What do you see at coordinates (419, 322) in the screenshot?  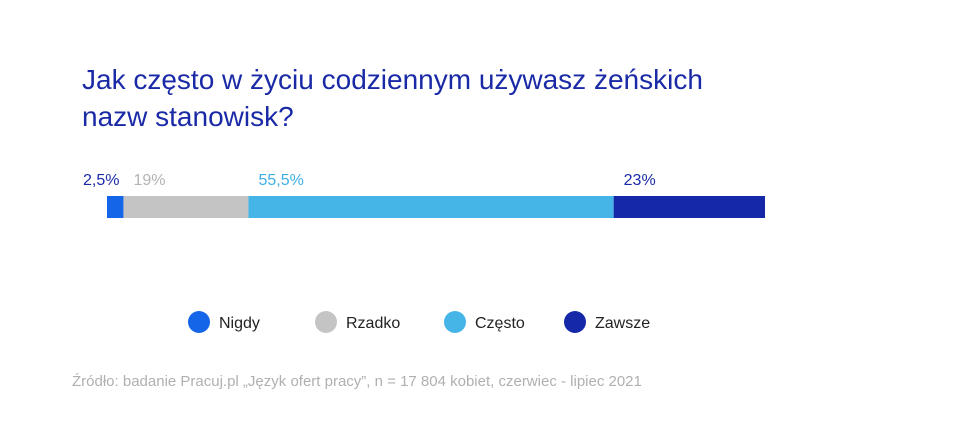 I see `legend: Nigdy Rzadko Często Zawsze` at bounding box center [419, 322].